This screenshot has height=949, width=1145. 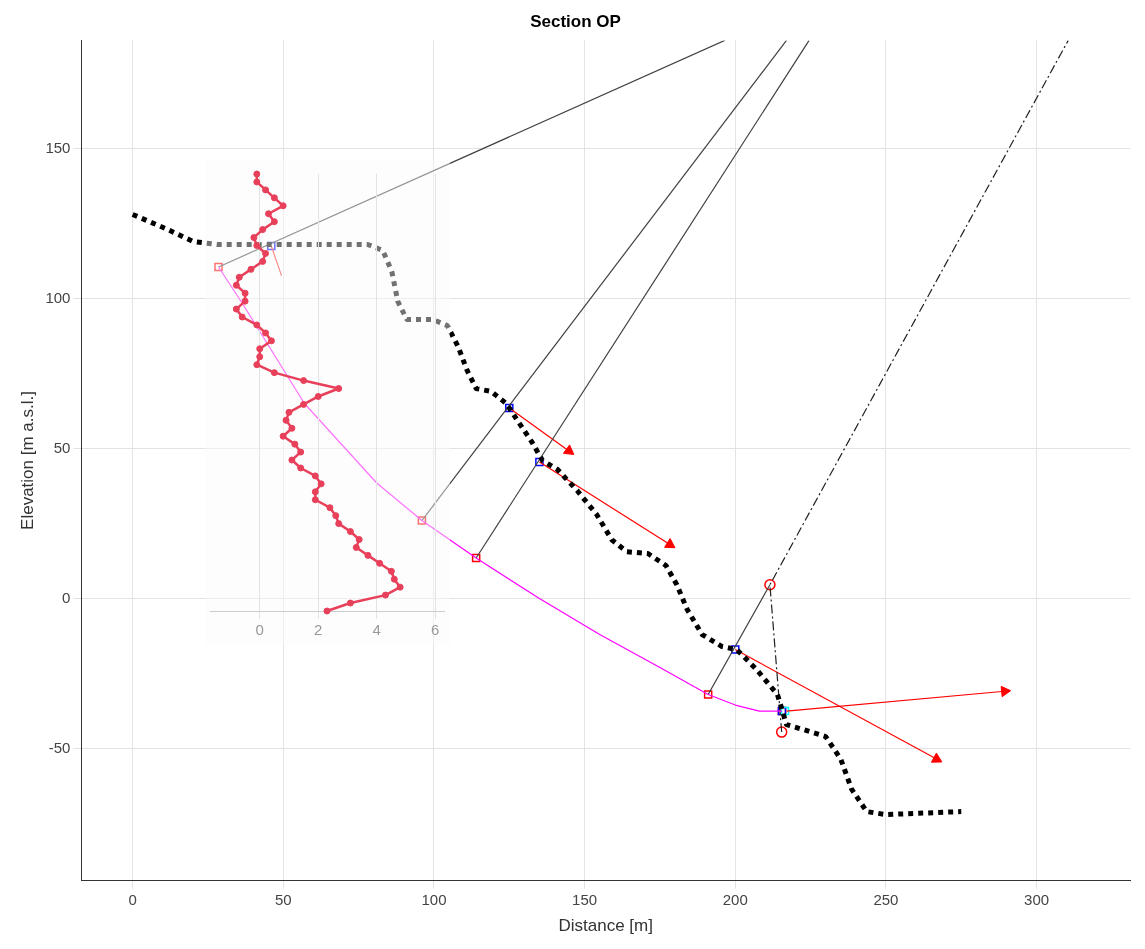 I want to click on x-tick-label: 100, so click(x=434, y=899).